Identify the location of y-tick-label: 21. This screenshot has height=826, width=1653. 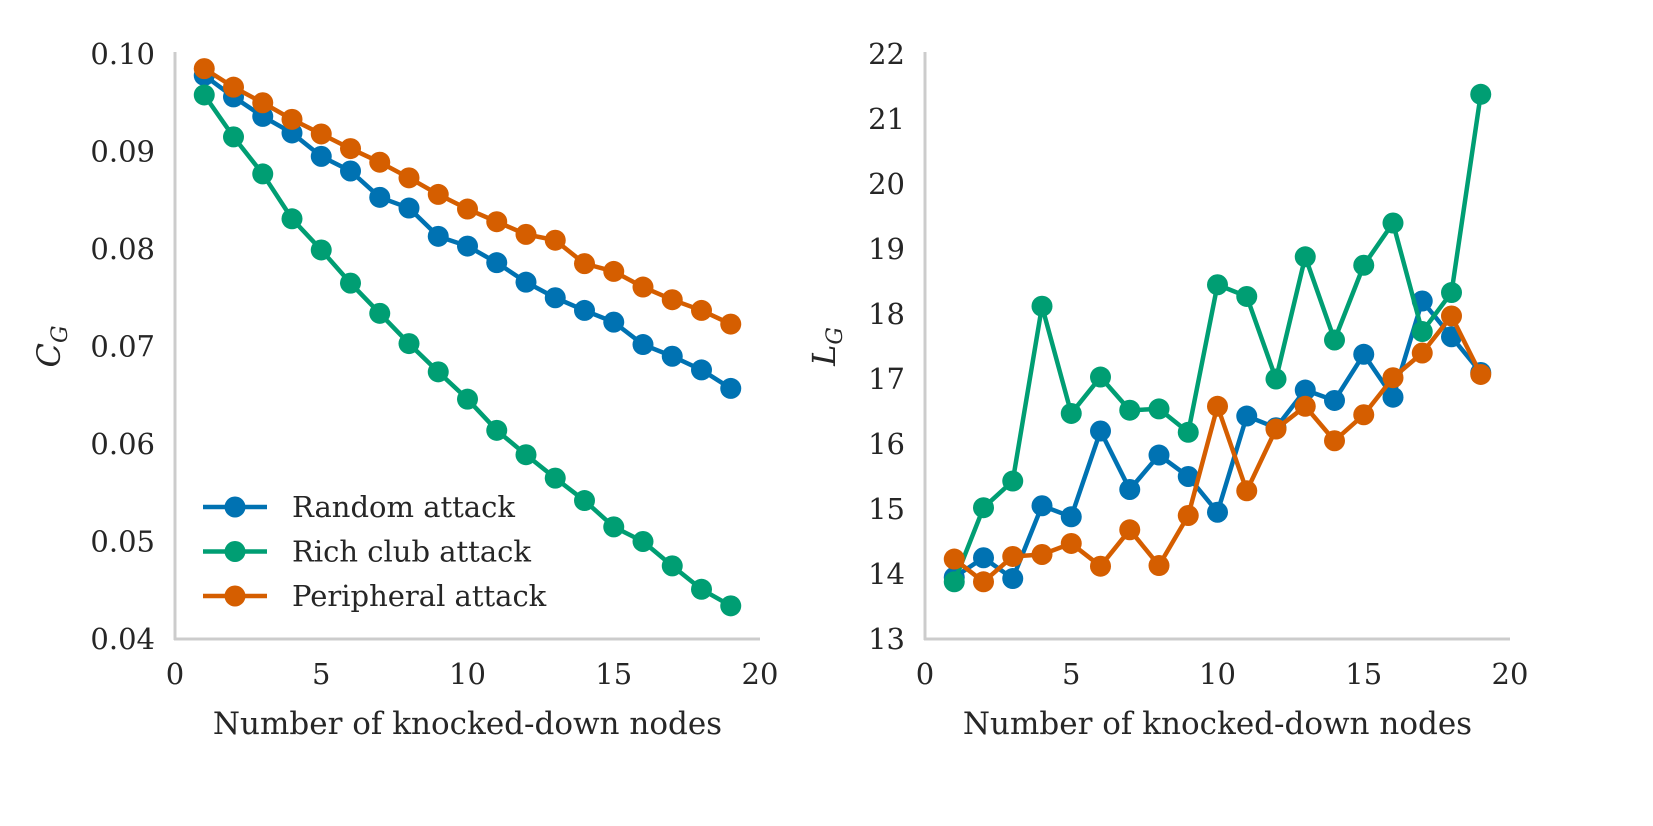
(886, 119).